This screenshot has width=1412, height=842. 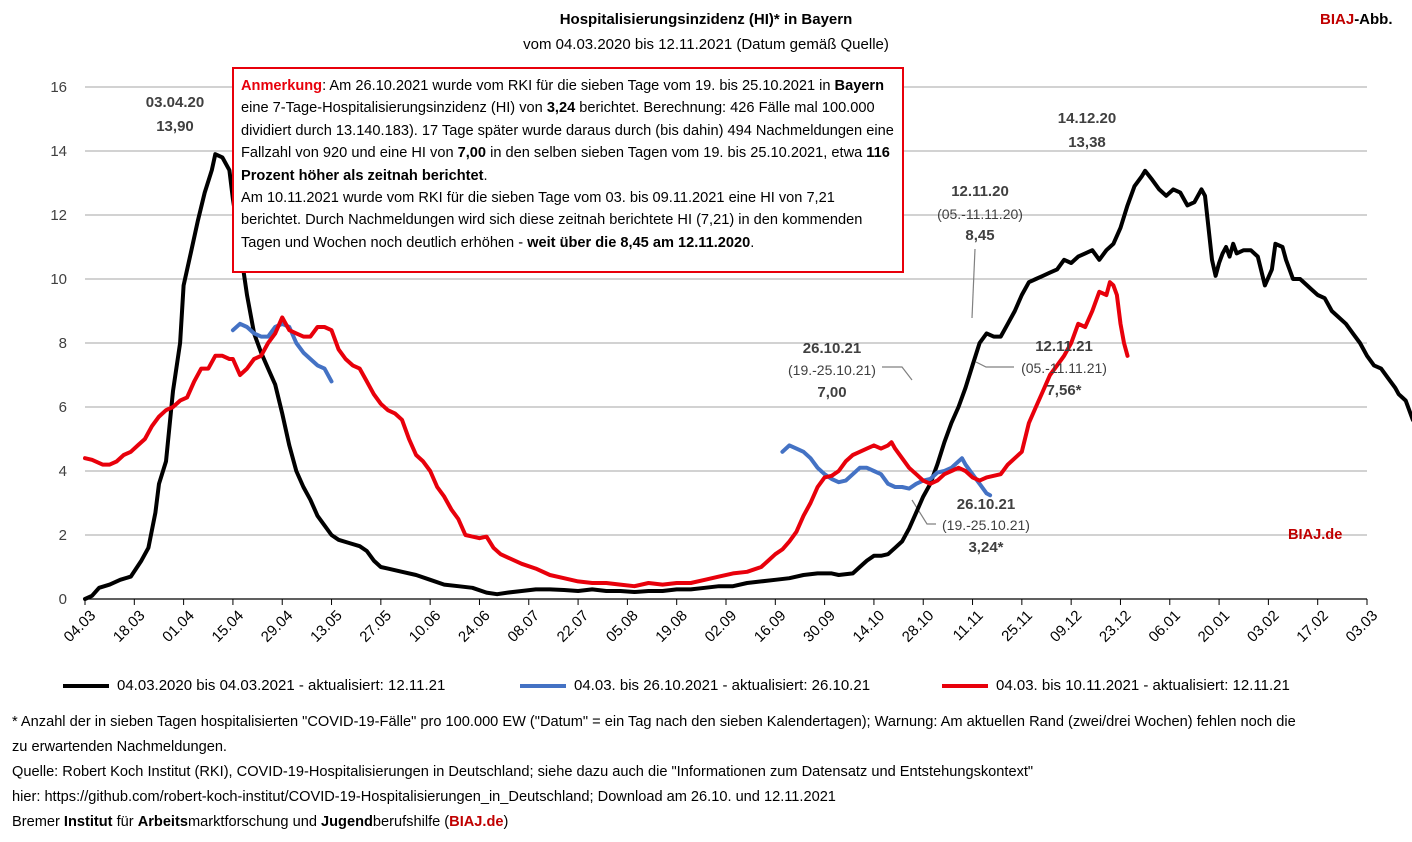 I want to click on footer-bold: Institut, so click(x=88, y=822).